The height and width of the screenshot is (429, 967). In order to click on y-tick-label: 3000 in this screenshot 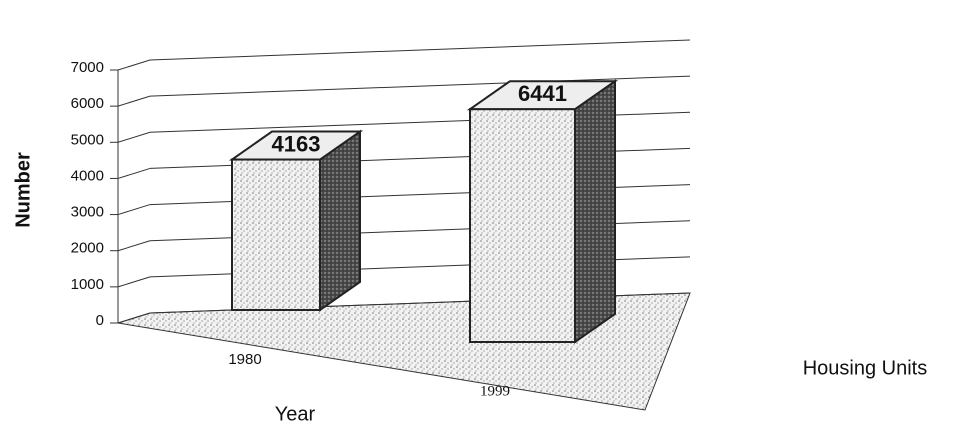, I will do `click(87, 212)`.